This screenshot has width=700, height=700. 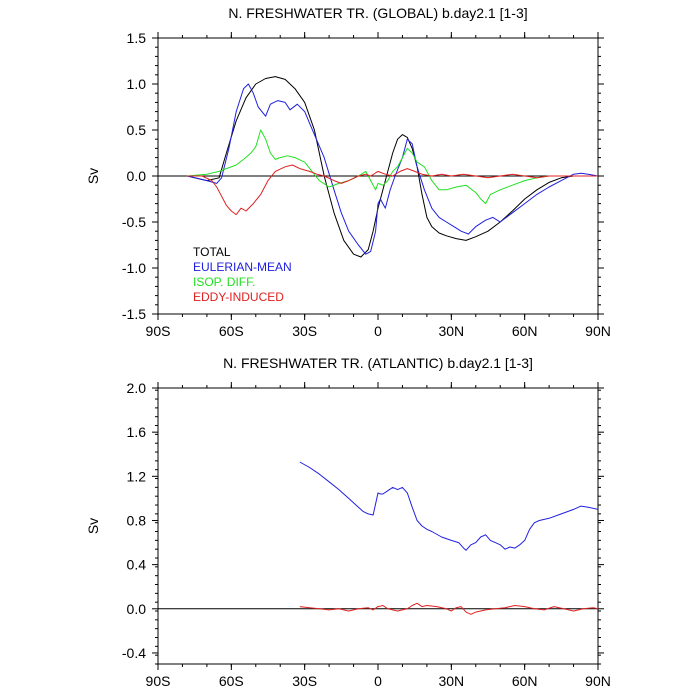 What do you see at coordinates (137, 38) in the screenshot?
I see `y-tick-label: 1.5` at bounding box center [137, 38].